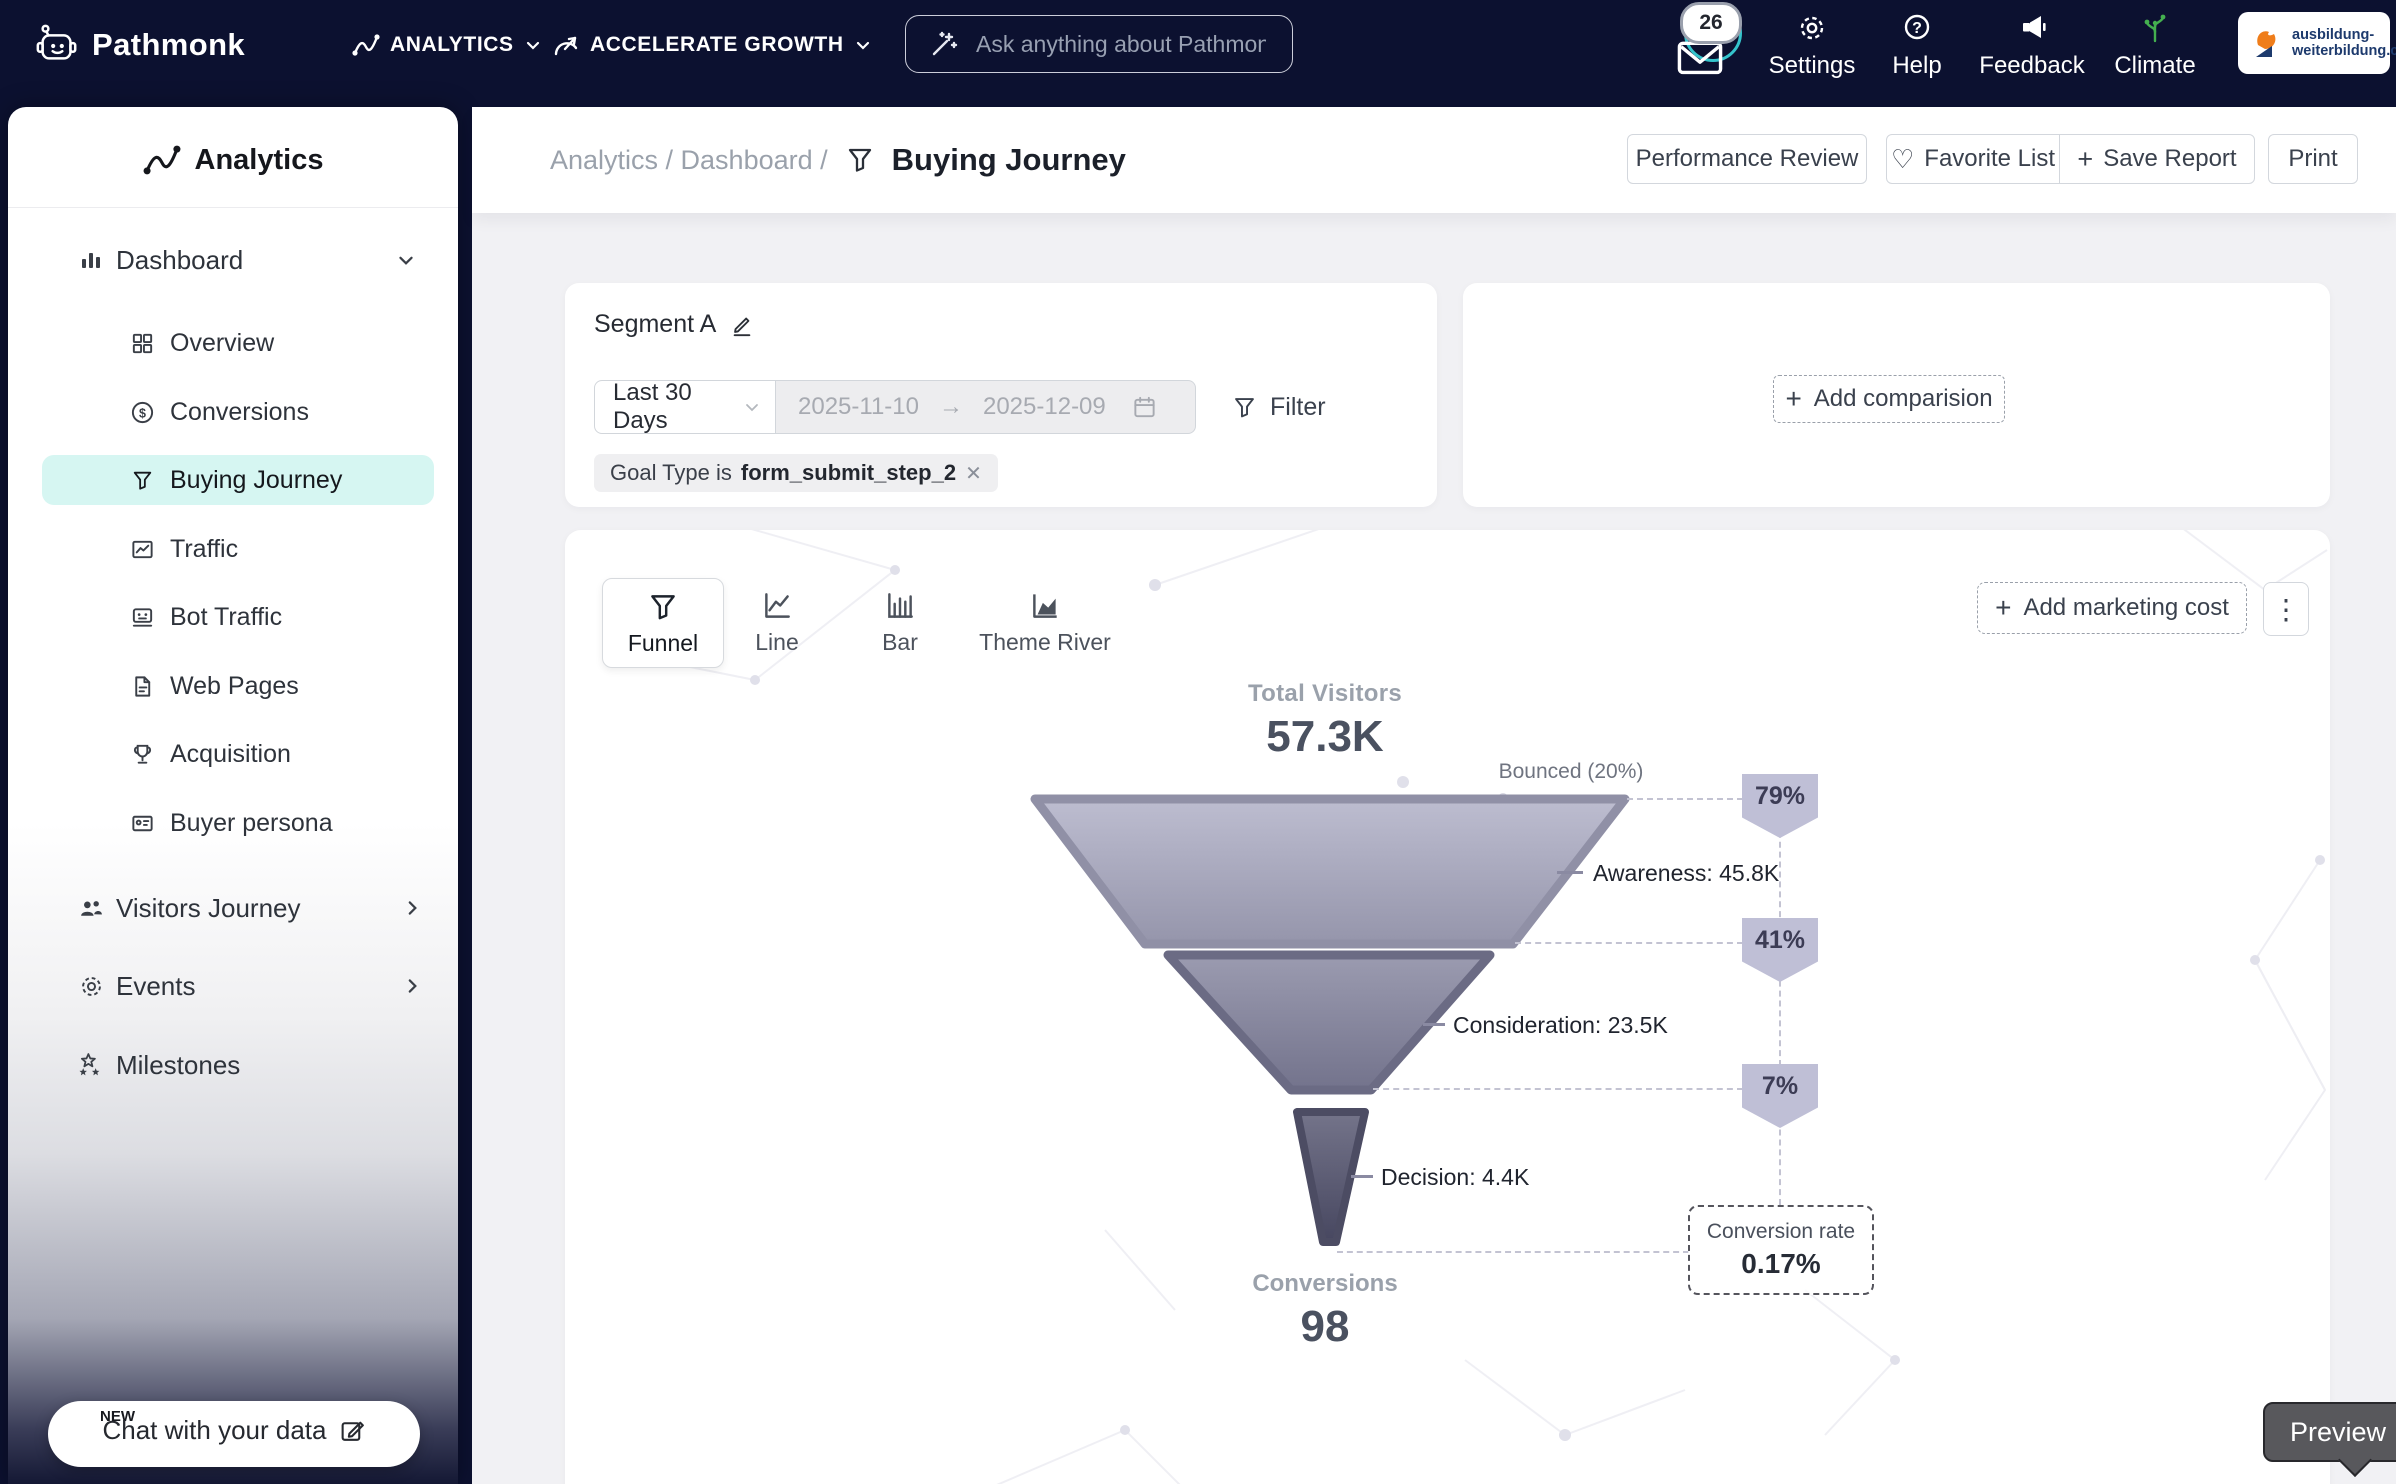 The width and height of the screenshot is (2396, 1484). Describe the element at coordinates (1917, 46) in the screenshot. I see `help-button: ? Help` at that location.